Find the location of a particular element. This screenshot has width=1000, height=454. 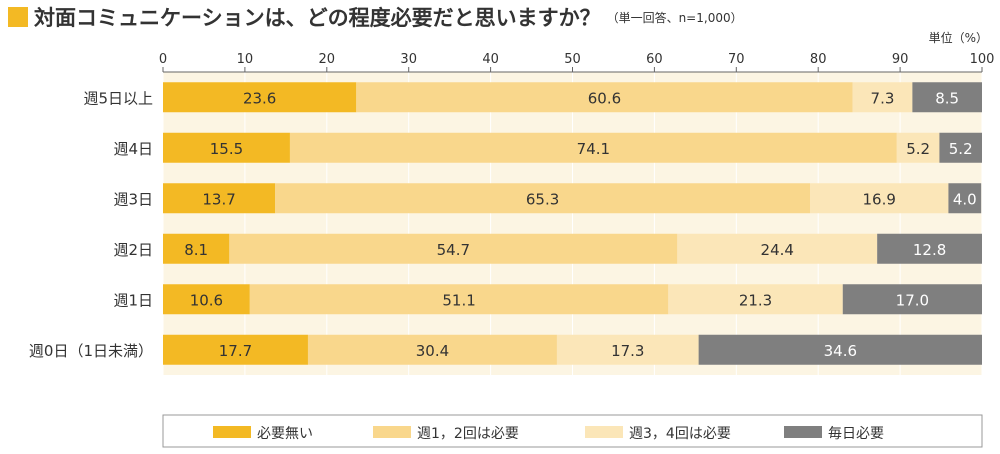

data-label: 23.6 is located at coordinates (259, 98).